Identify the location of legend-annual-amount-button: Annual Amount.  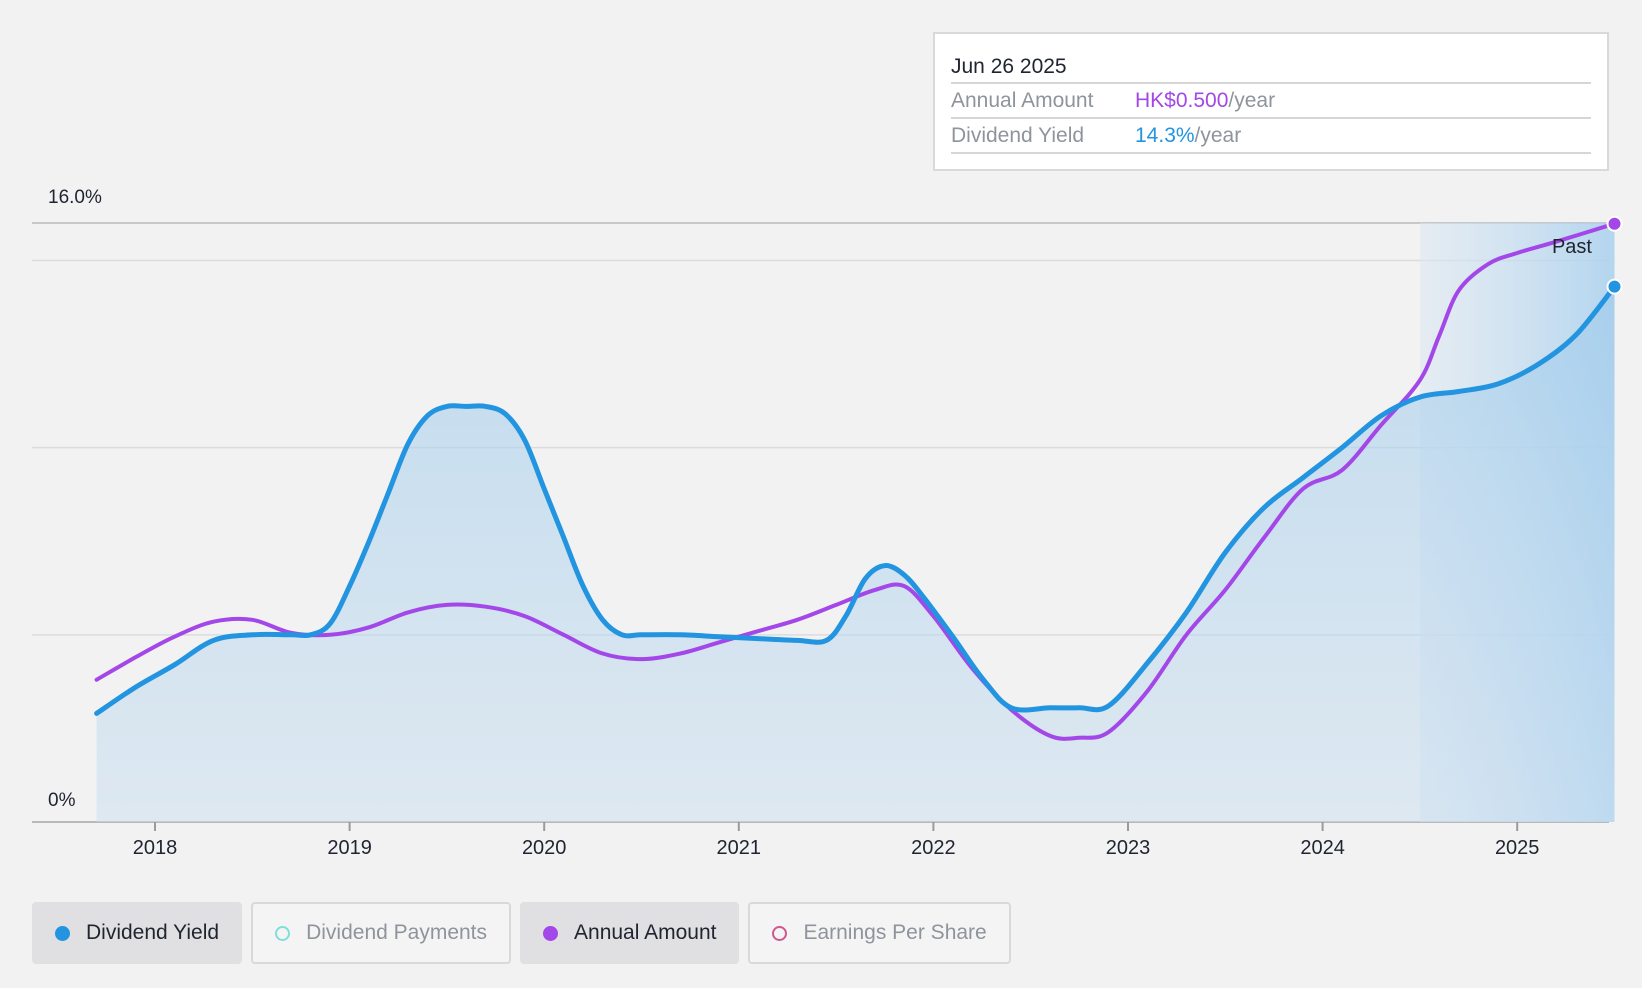
(630, 933).